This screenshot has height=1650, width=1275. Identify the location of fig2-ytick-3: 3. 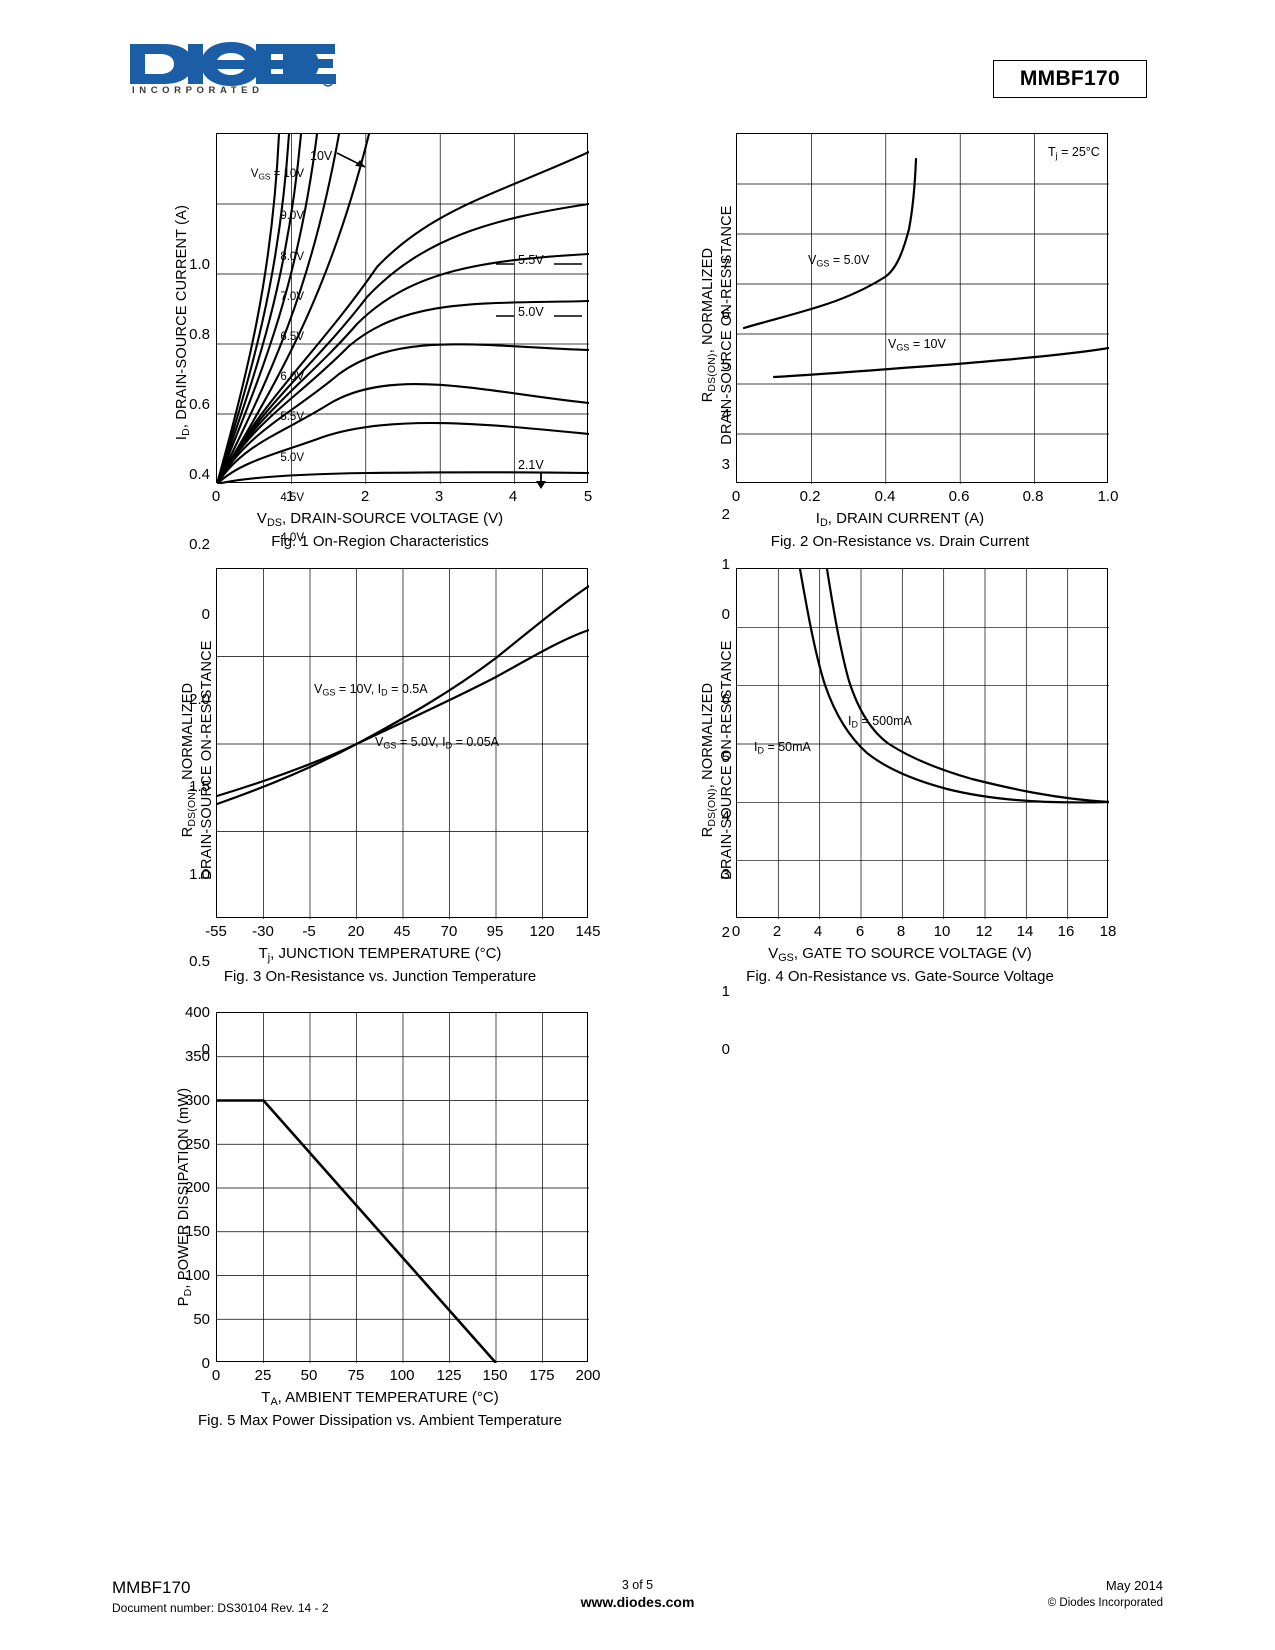
(725, 464).